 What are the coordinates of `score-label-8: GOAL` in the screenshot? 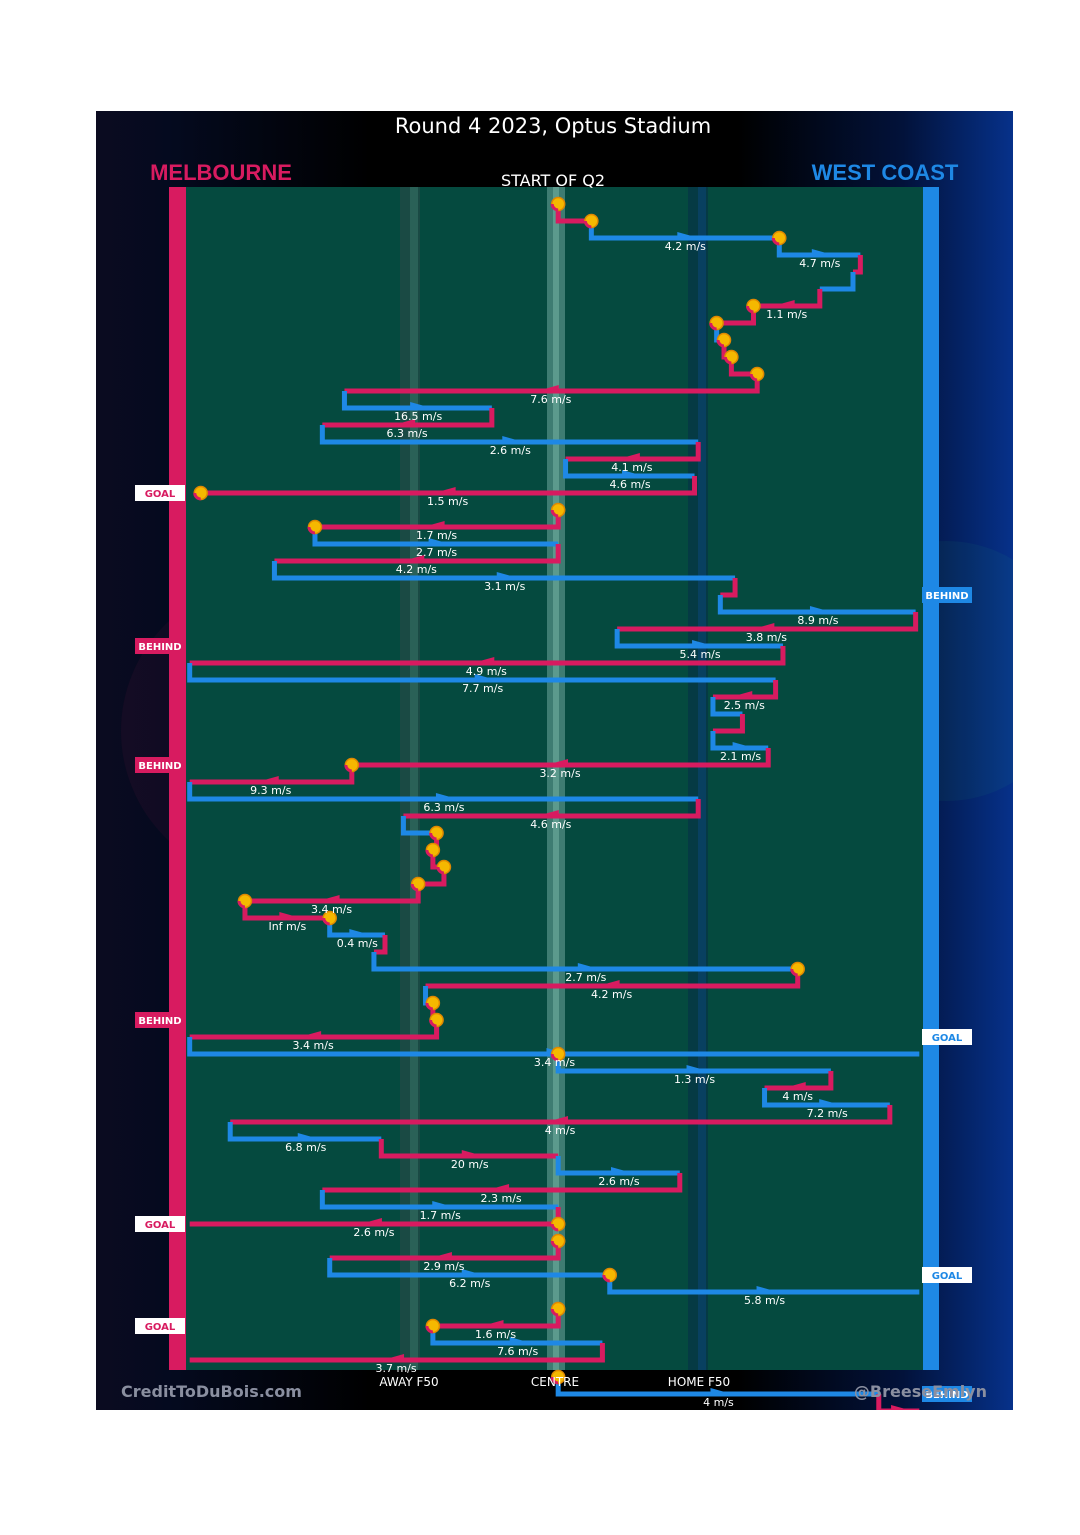 It's located at (160, 1327).